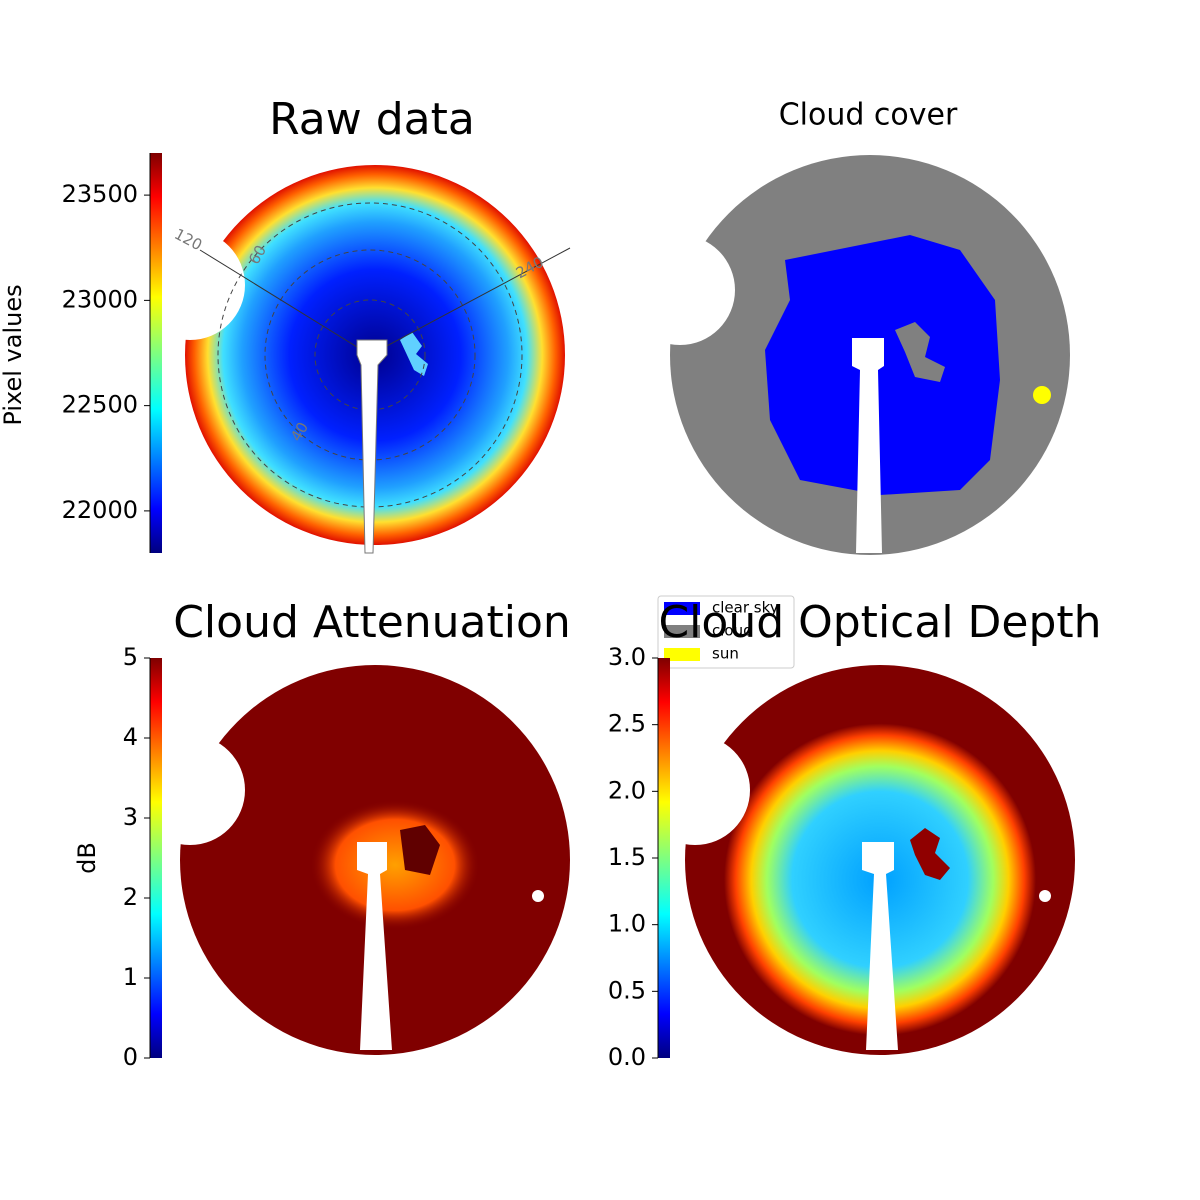 Image resolution: width=1200 pixels, height=1200 pixels. Describe the element at coordinates (130, 657) in the screenshot. I see `y-tick-label: 5` at that location.